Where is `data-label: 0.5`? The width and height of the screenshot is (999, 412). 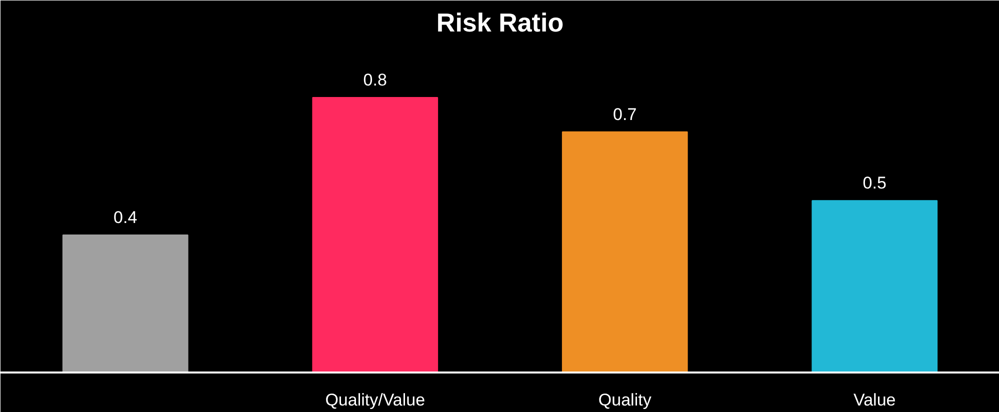 data-label: 0.5 is located at coordinates (874, 183).